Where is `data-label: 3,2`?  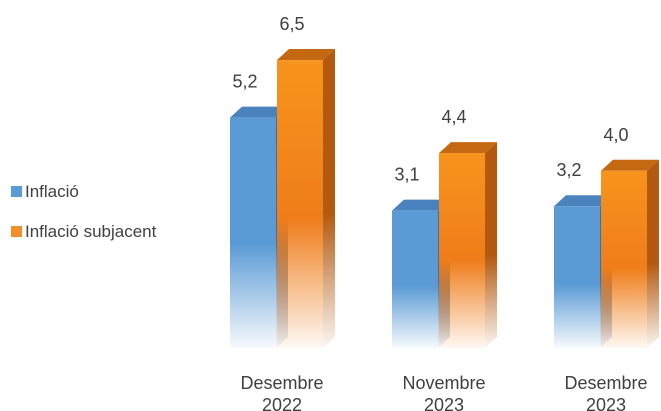
data-label: 3,2 is located at coordinates (568, 170).